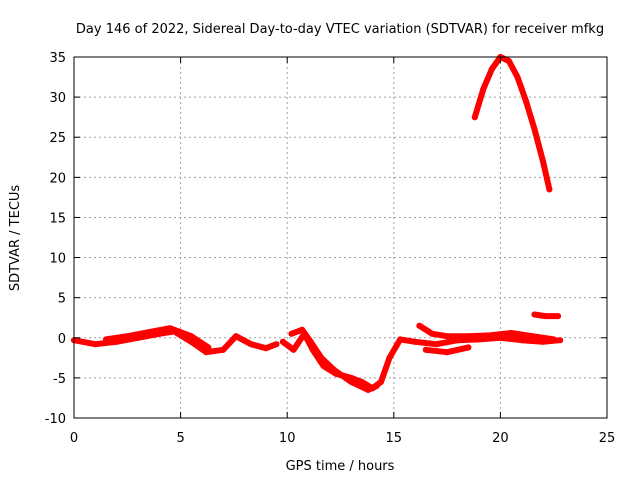  What do you see at coordinates (57, 178) in the screenshot?
I see `y-tick-label: 20` at bounding box center [57, 178].